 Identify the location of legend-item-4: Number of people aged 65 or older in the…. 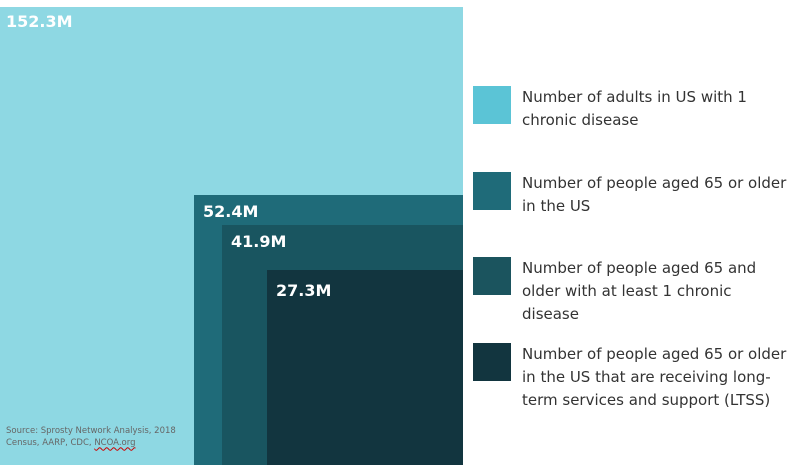
(630, 383).